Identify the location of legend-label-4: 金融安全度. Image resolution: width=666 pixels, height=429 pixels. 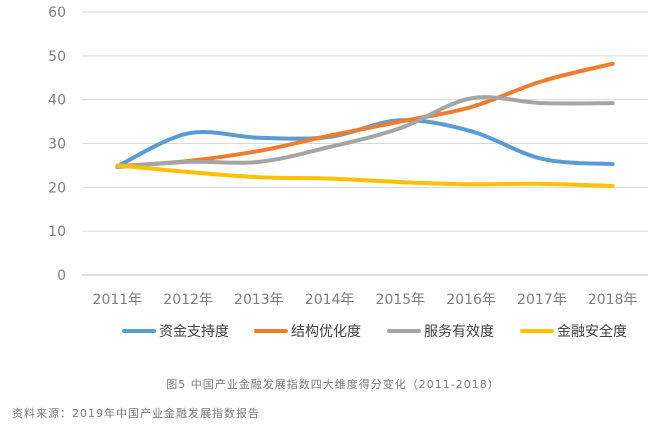
(592, 331).